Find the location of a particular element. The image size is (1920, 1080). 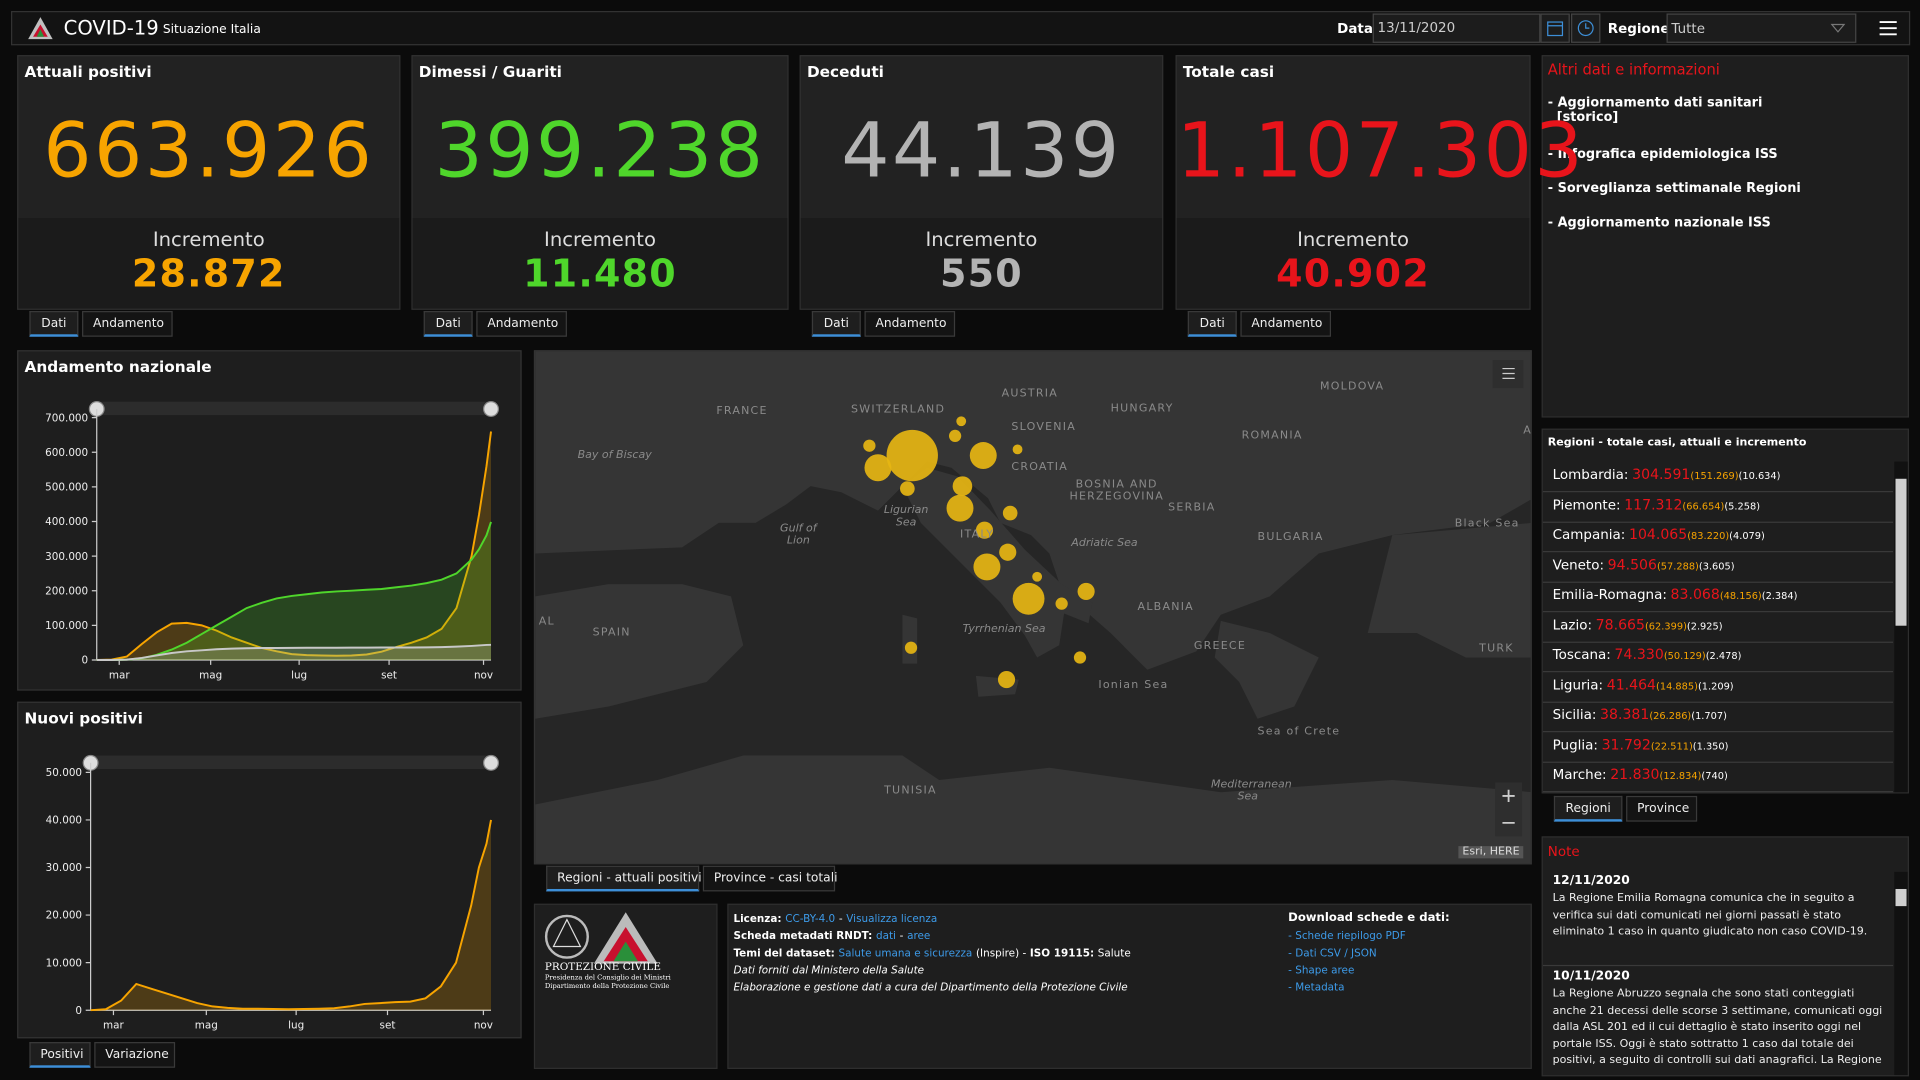

region-row: Sicilia: 38.381(26.286)(1.707) is located at coordinates (1718, 718).